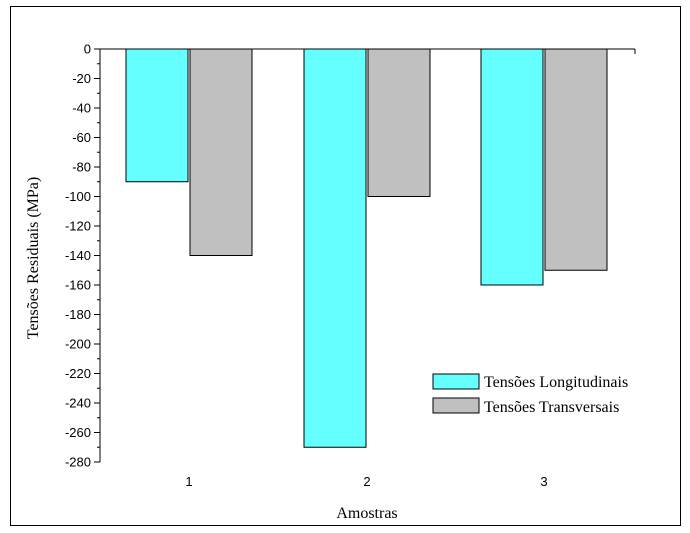 Image resolution: width=690 pixels, height=533 pixels. What do you see at coordinates (87, 49) in the screenshot?
I see `y-tick-label: 0` at bounding box center [87, 49].